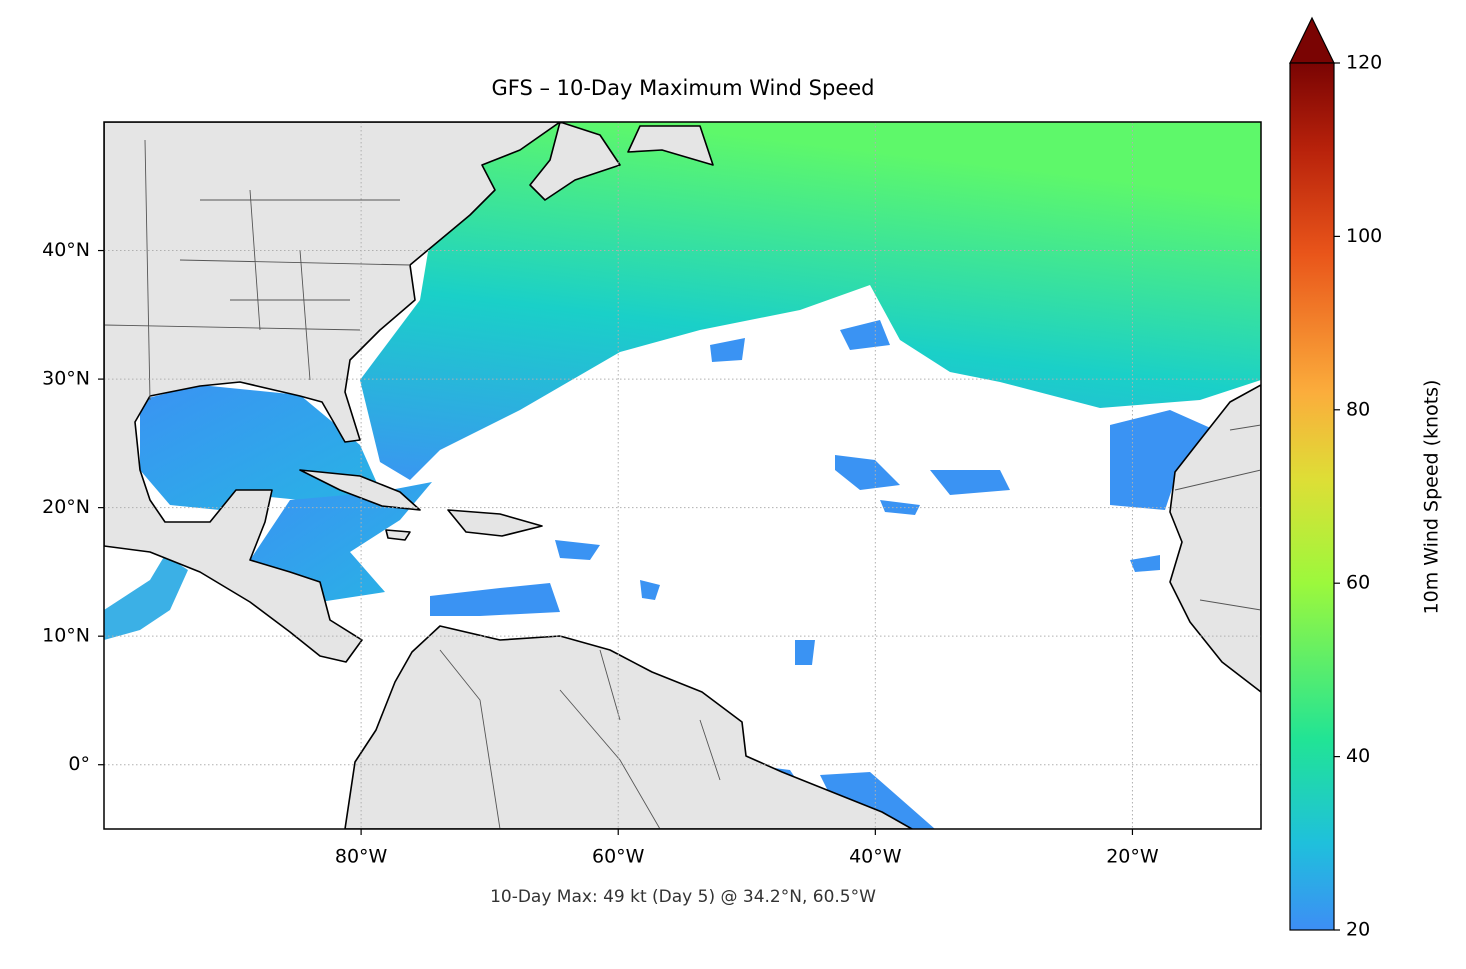  I want to click on colorbar-extend, so click(1312, 40).